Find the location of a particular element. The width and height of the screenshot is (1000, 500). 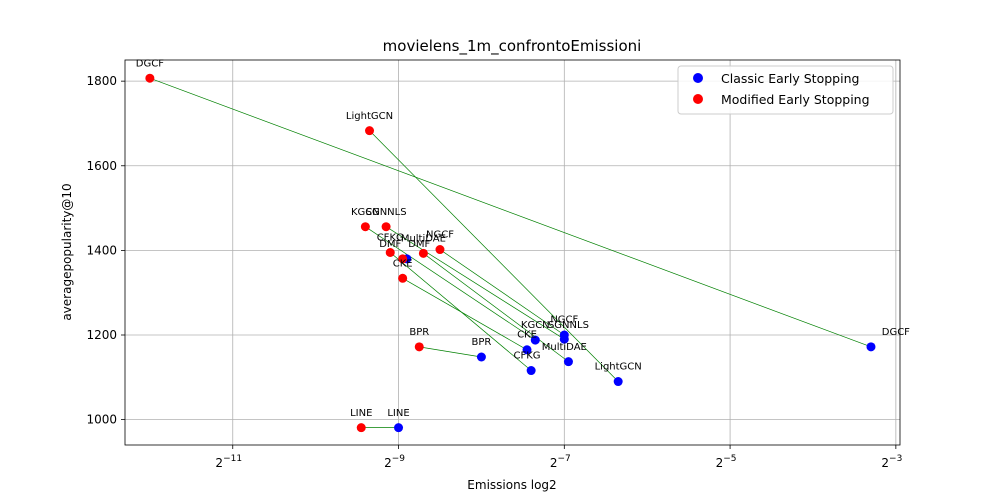

modified-point-kgcn is located at coordinates (365, 227).